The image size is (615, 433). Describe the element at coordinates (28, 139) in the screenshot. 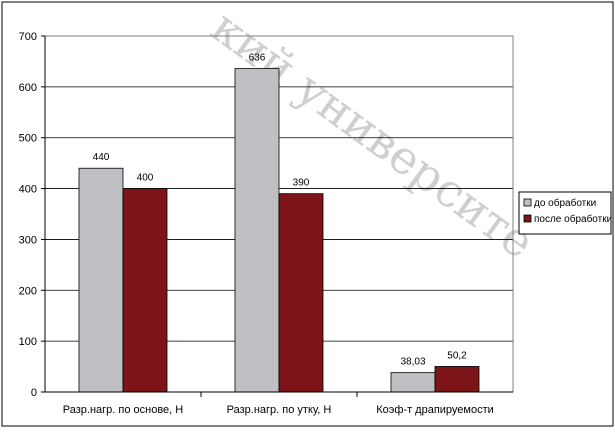

I see `y-tick-label: 500` at that location.